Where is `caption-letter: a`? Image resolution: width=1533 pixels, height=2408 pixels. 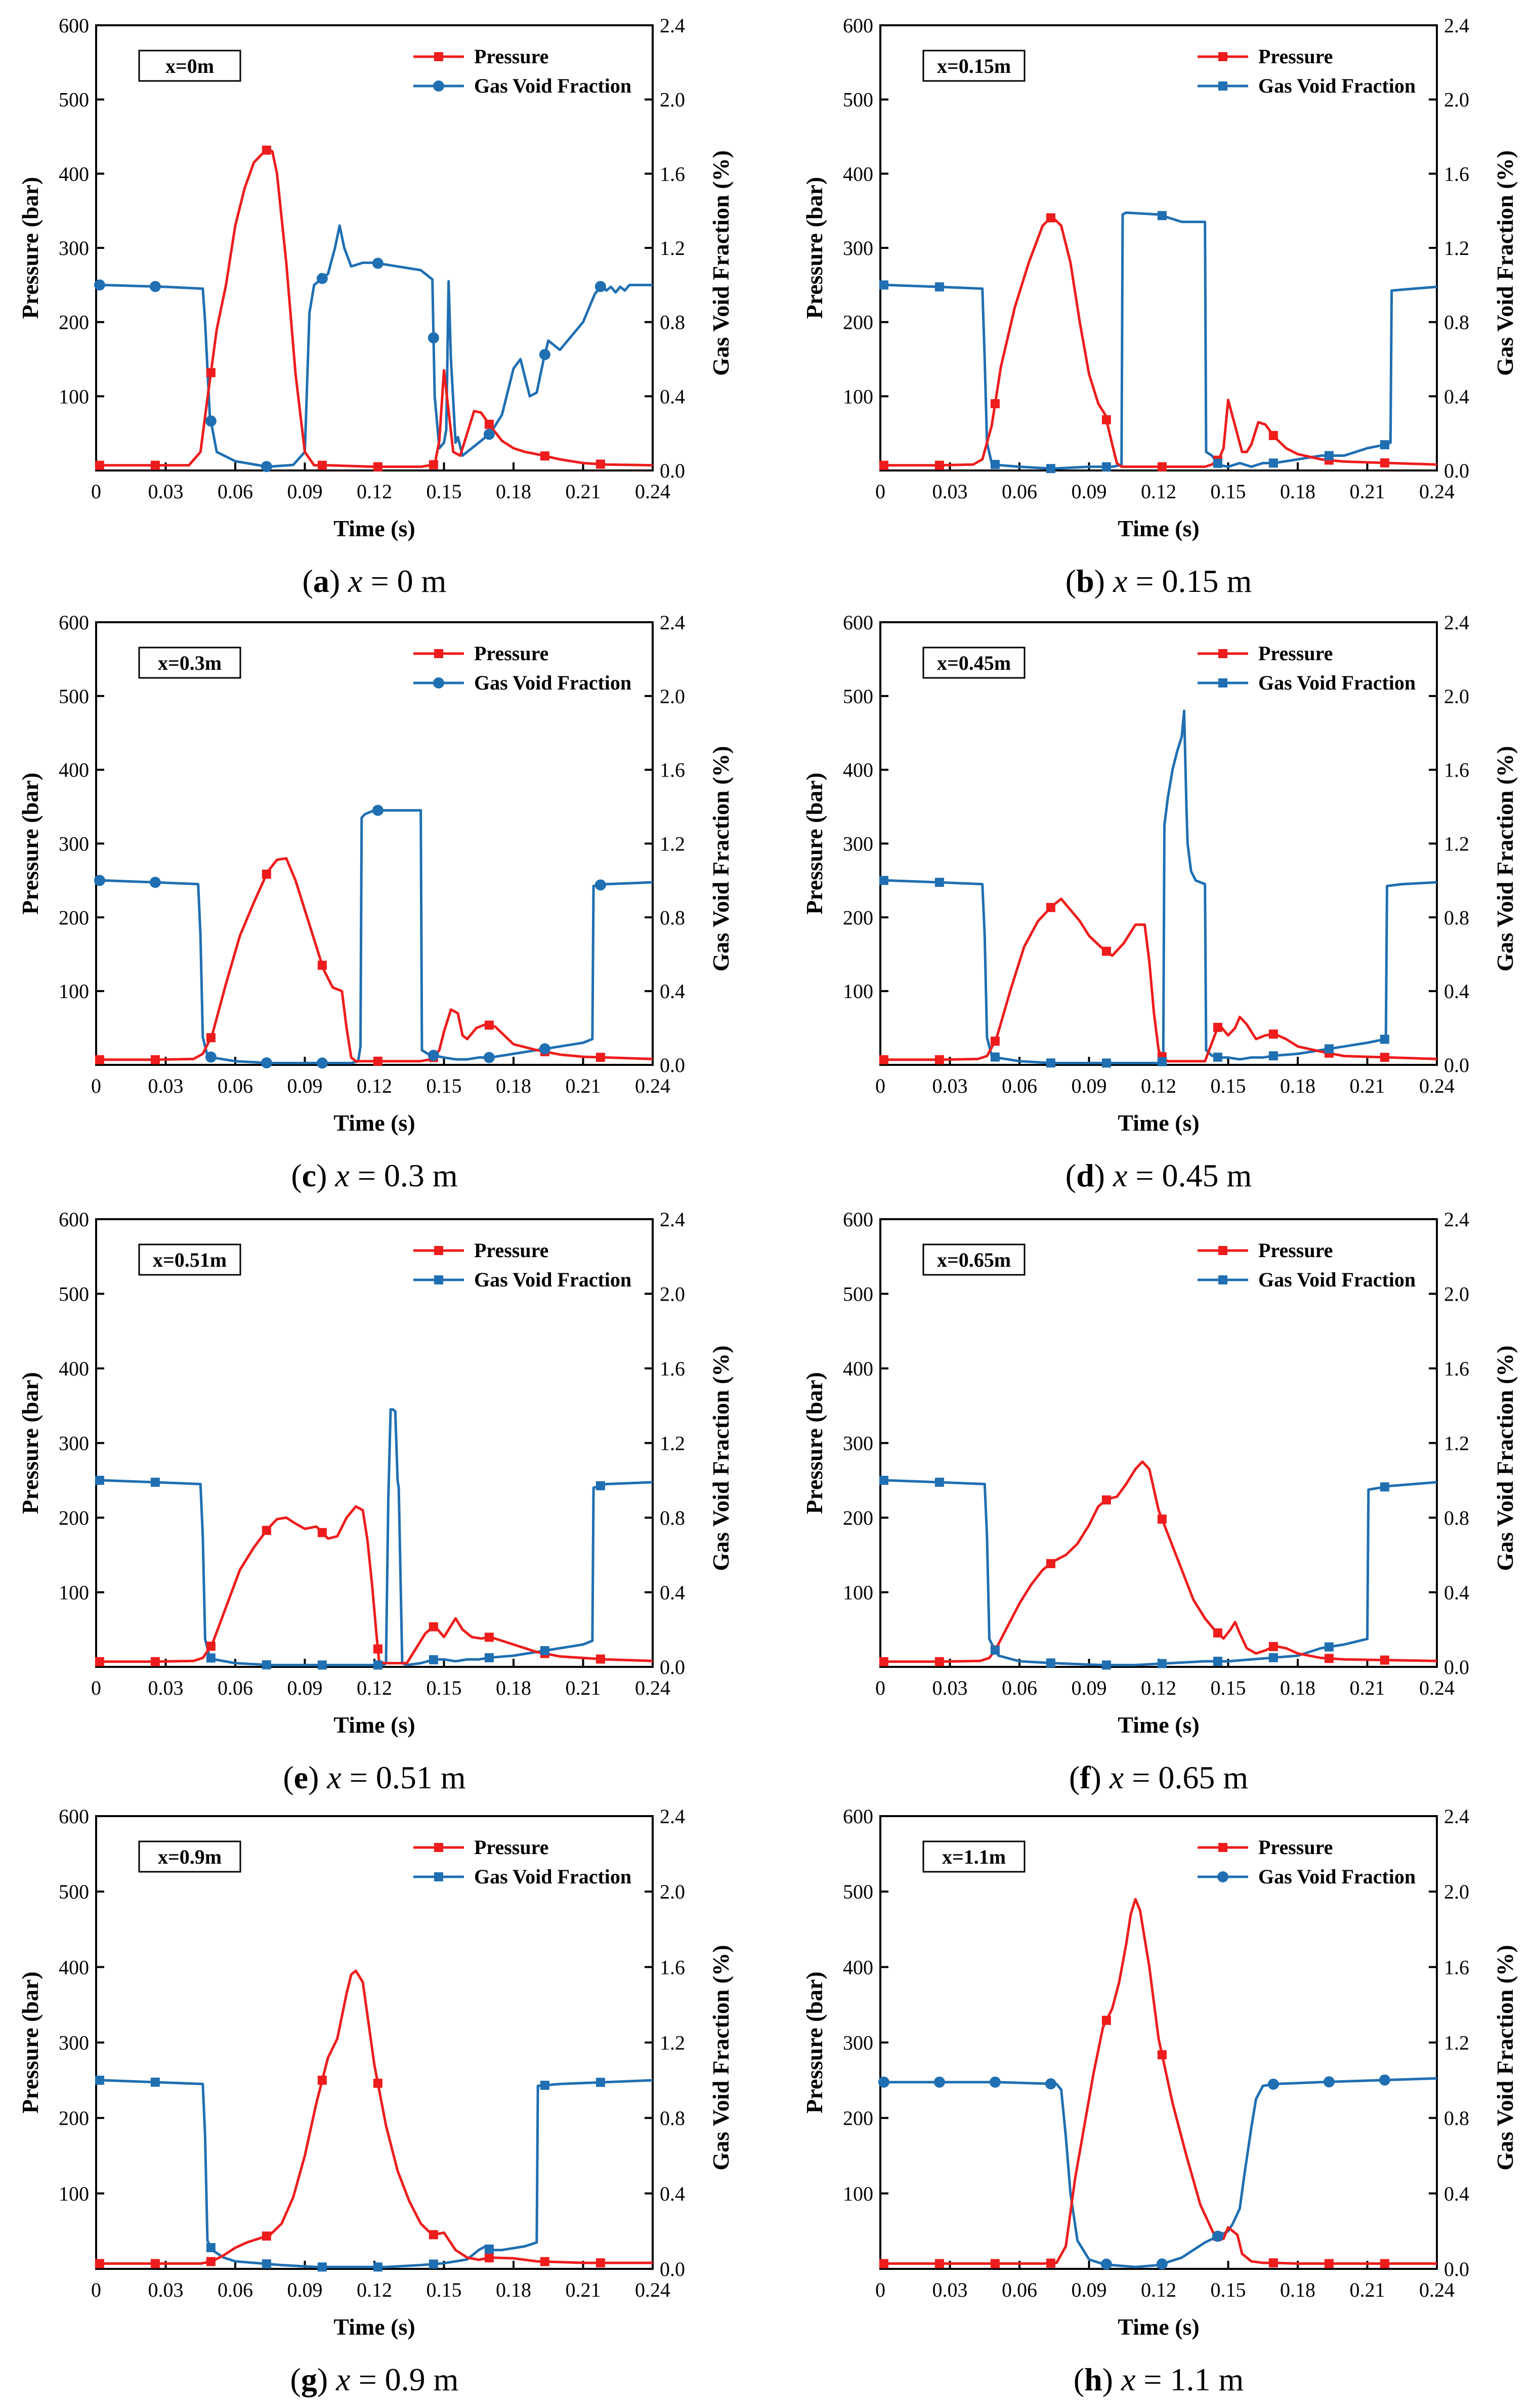
caption-letter: a is located at coordinates (321, 581).